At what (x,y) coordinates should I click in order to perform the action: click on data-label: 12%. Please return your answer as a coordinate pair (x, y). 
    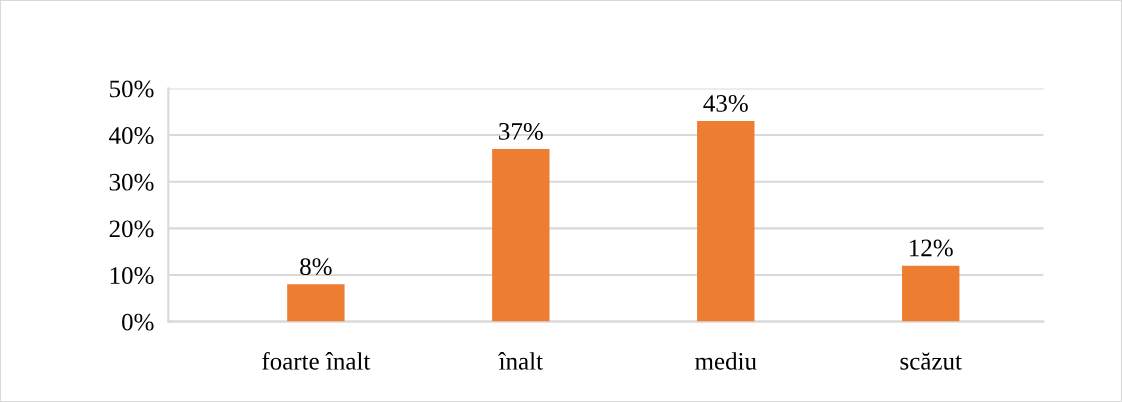
    Looking at the image, I should click on (931, 248).